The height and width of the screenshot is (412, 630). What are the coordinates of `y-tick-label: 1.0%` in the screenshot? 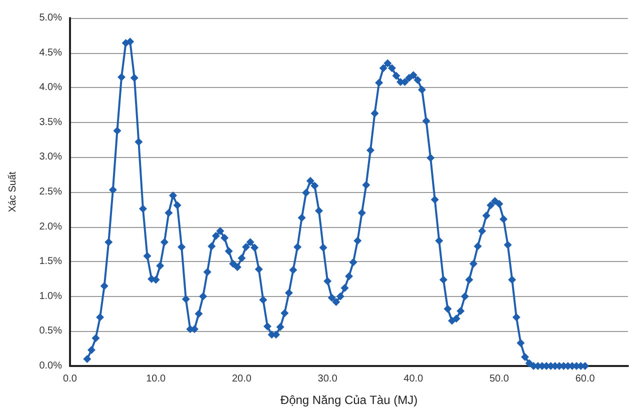 It's located at (50, 296).